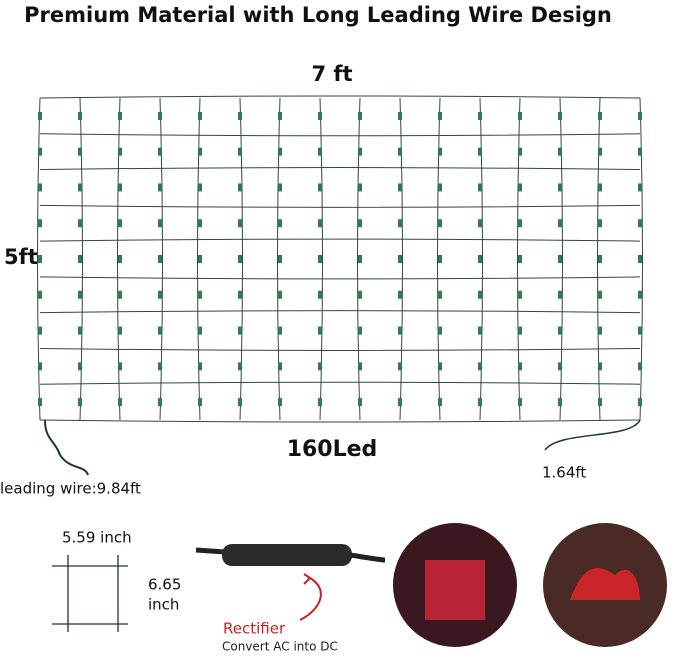 This screenshot has height=664, width=679. I want to click on tail-label: 1.64ft, so click(564, 473).